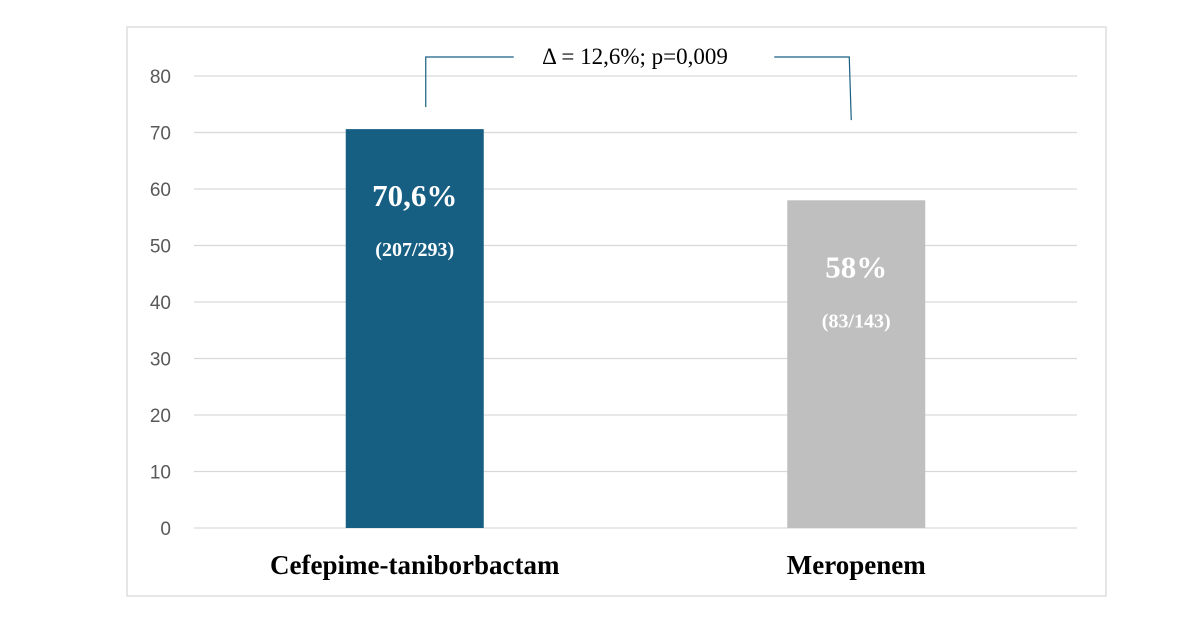 This screenshot has height=633, width=1200. I want to click on bar-percent-label: 58%, so click(856, 266).